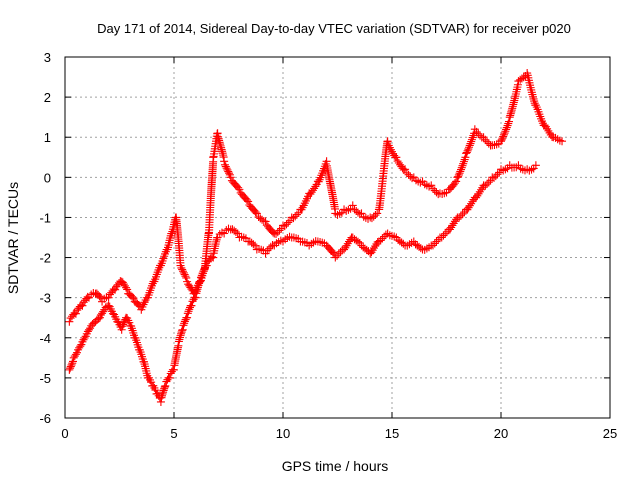 The width and height of the screenshot is (640, 480). What do you see at coordinates (45, 418) in the screenshot?
I see `y-tick-label: -6` at bounding box center [45, 418].